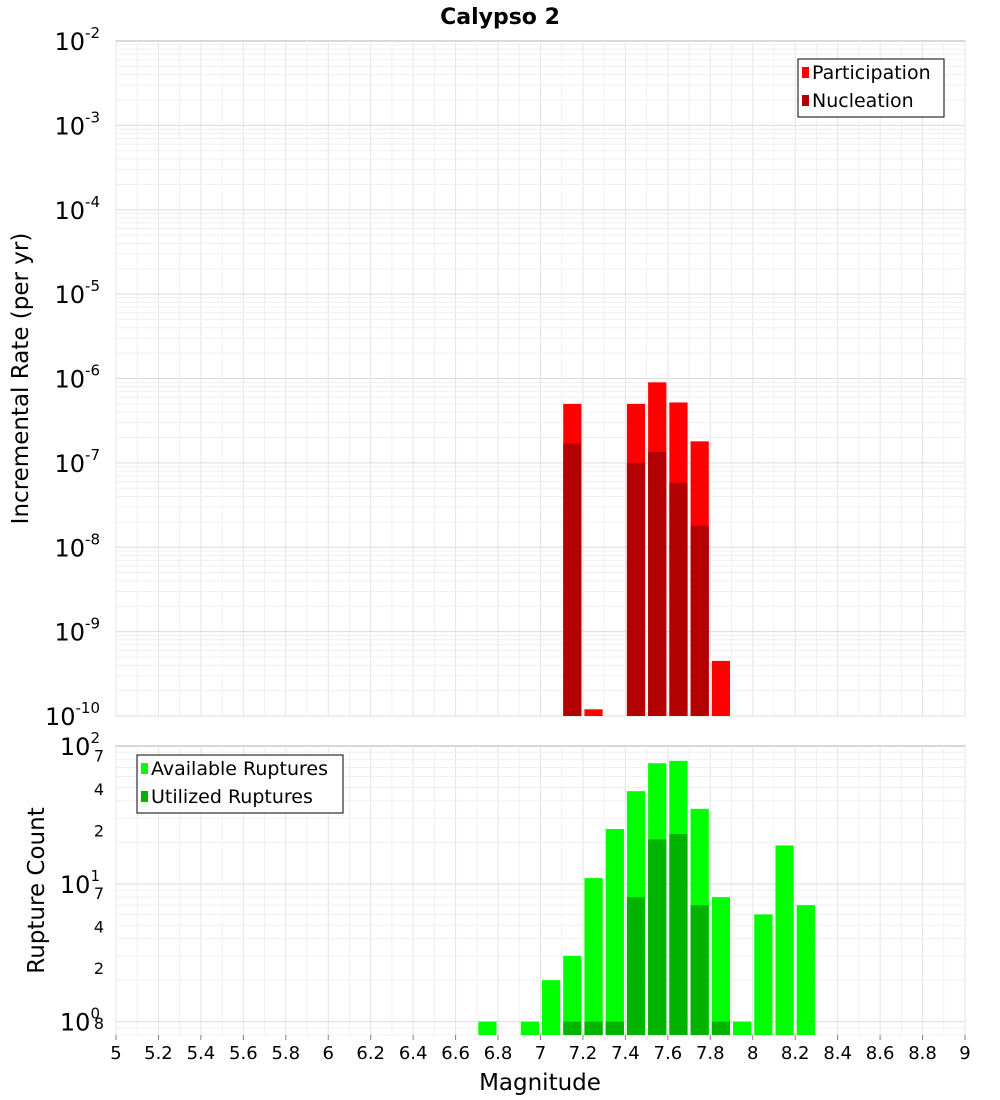 The image size is (1000, 1100). I want to click on y-tick-label: 10¹, so click(80, 883).